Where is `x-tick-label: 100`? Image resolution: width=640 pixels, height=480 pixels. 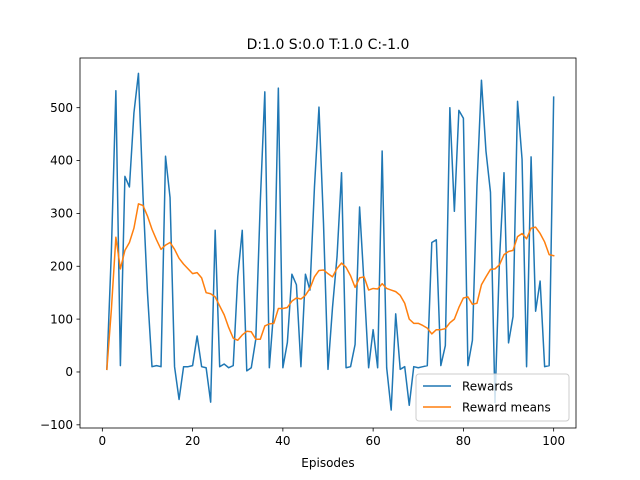
x-tick-label: 100 is located at coordinates (553, 441).